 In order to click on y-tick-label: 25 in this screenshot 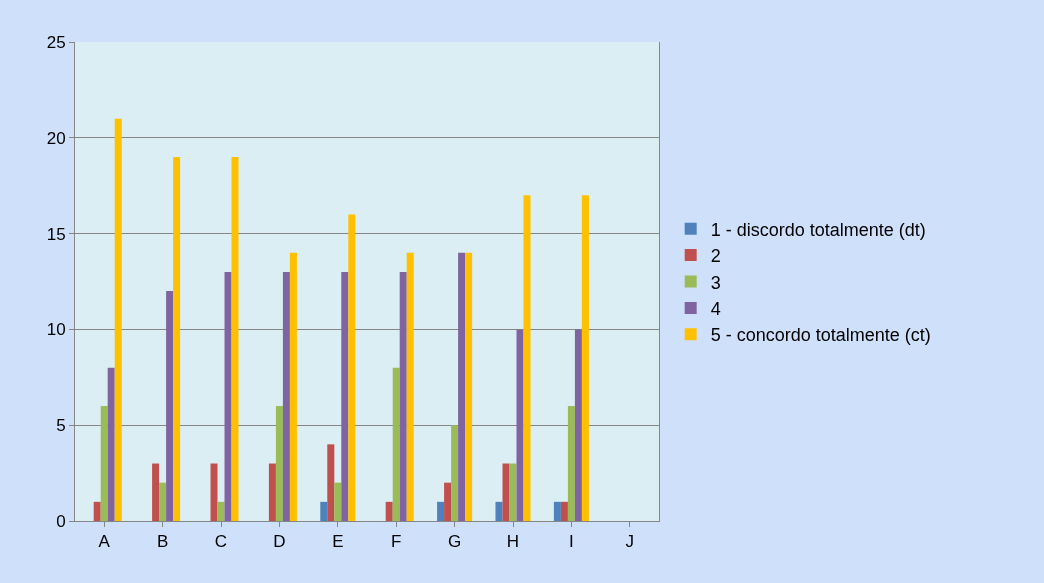, I will do `click(56, 42)`.